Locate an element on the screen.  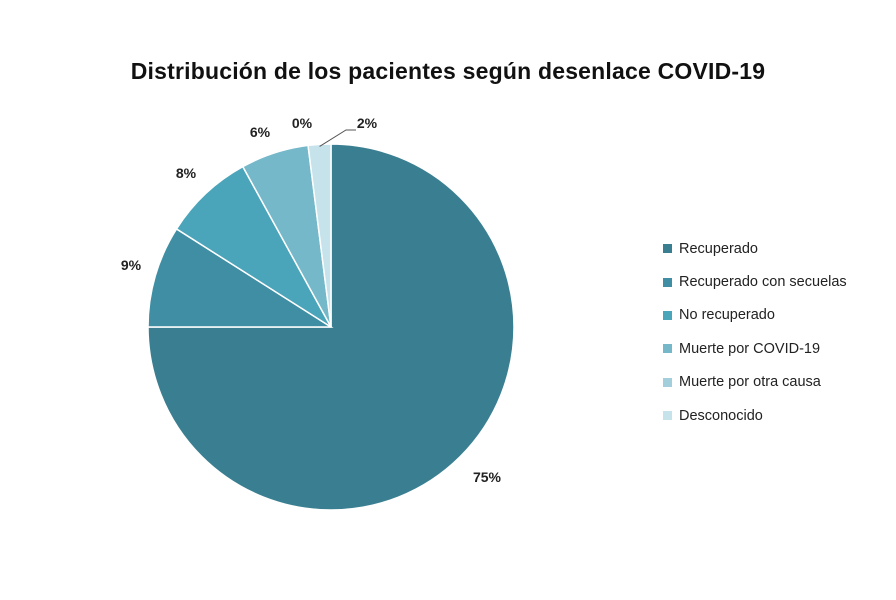
data-label-muerte-por-covid-19: 6% is located at coordinates (260, 132).